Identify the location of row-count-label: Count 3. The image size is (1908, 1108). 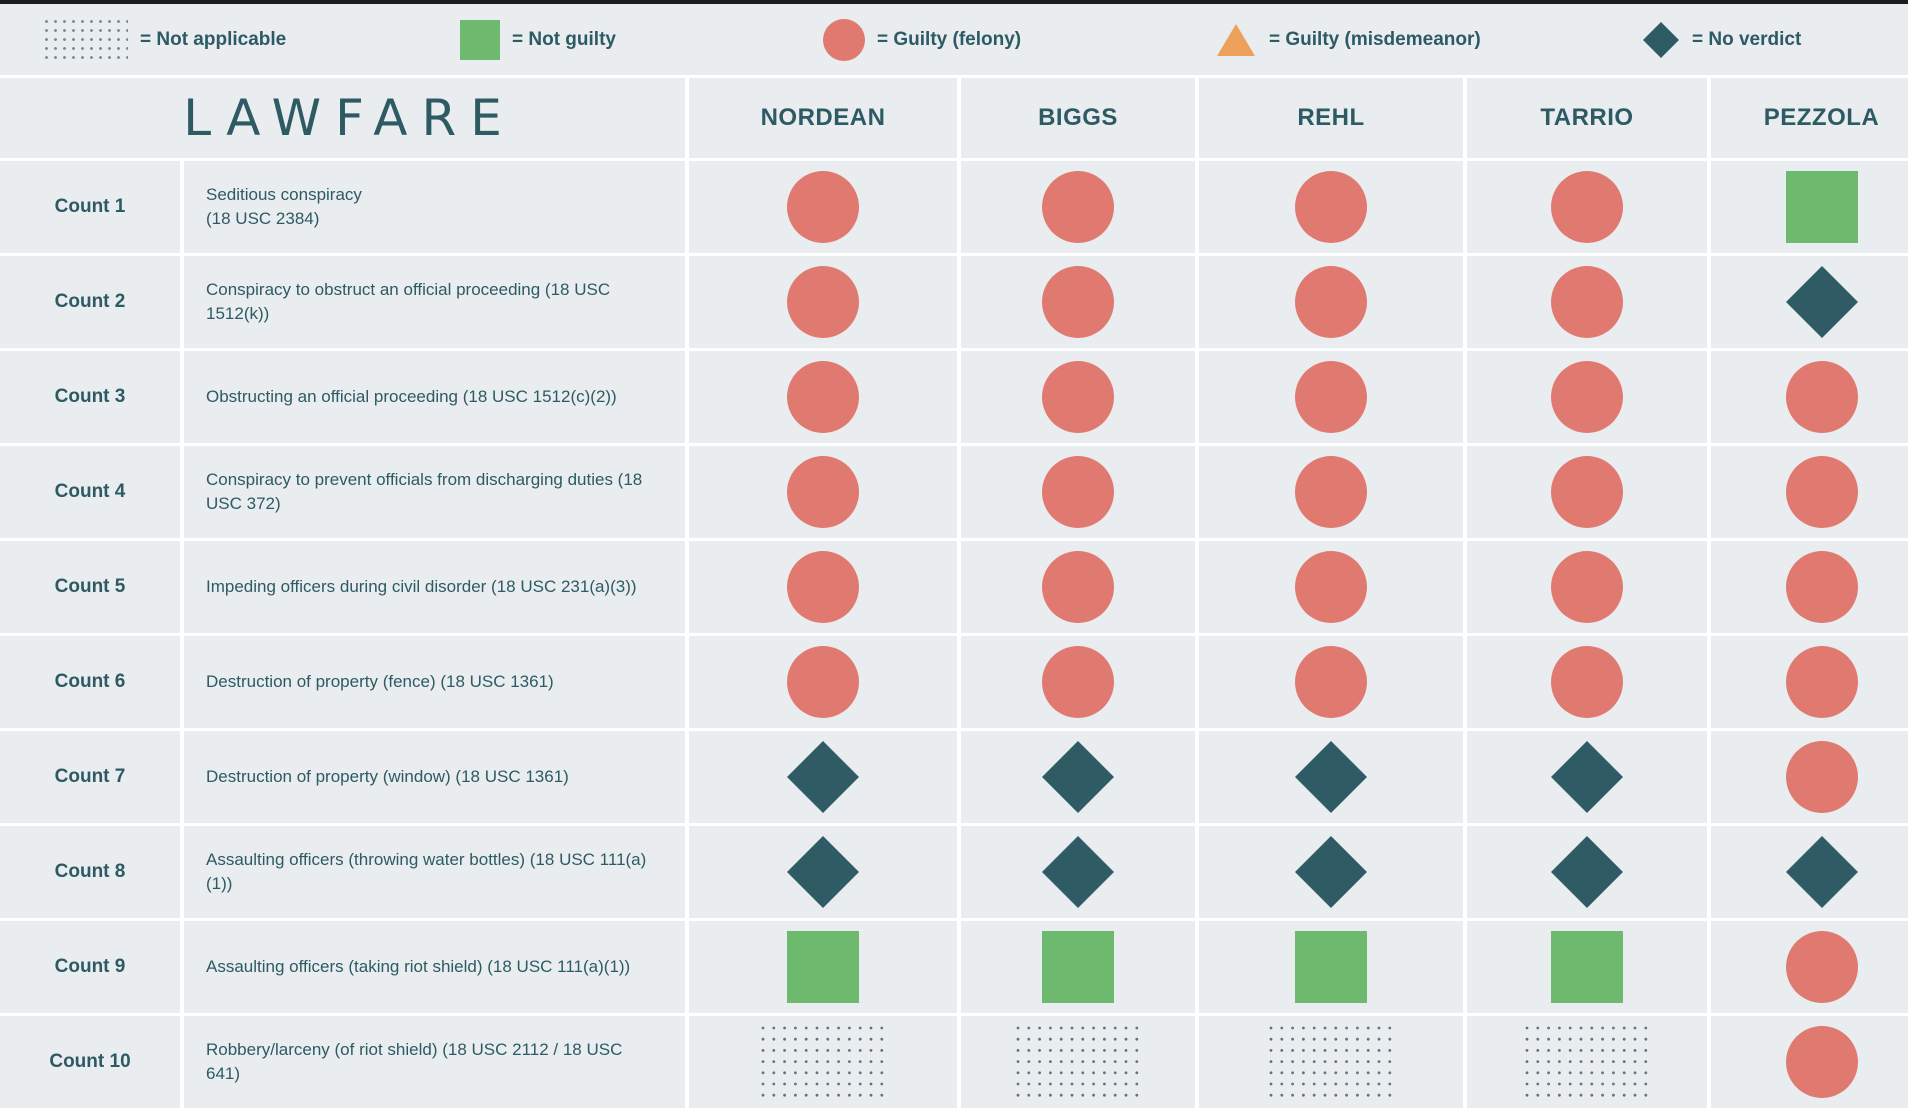
(90, 397).